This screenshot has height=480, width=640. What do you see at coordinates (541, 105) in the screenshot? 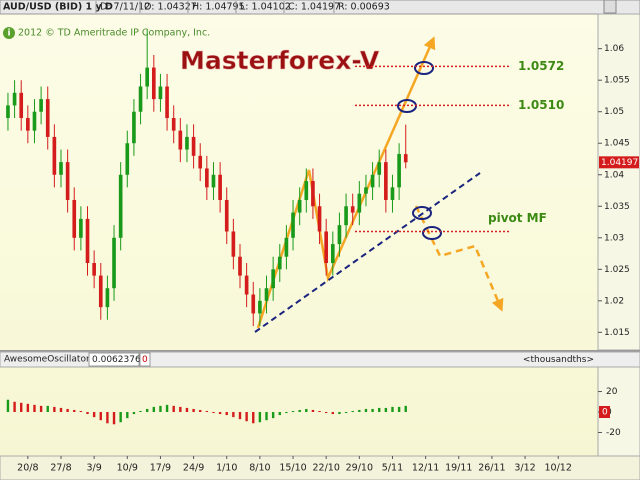
I see `level-label: 1.0510` at bounding box center [541, 105].